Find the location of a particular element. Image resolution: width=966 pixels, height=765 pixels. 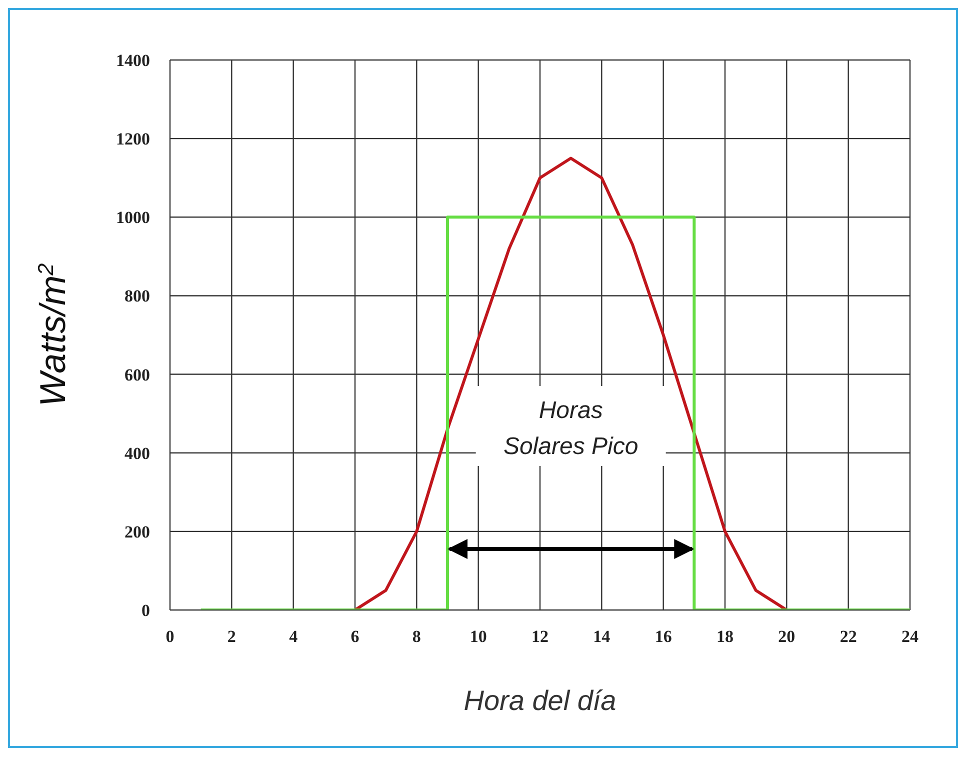

x-tick-label: 12 is located at coordinates (540, 636).